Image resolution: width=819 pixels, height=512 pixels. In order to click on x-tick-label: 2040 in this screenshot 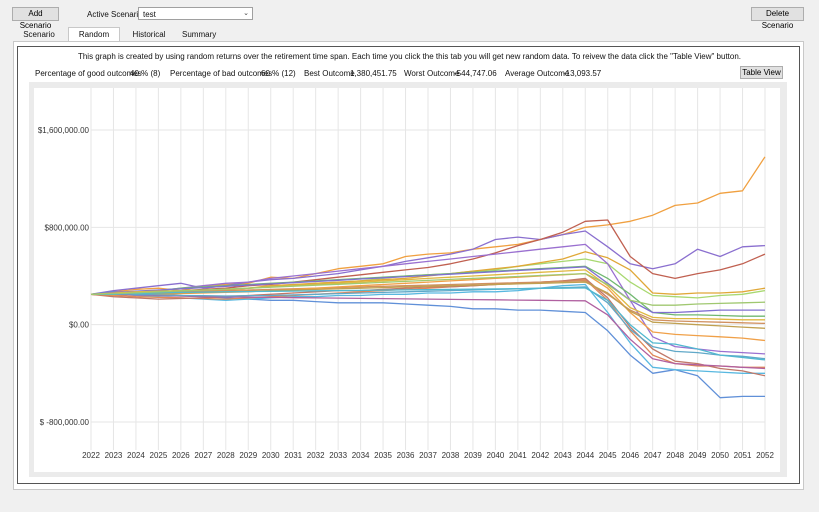, I will do `click(496, 455)`.